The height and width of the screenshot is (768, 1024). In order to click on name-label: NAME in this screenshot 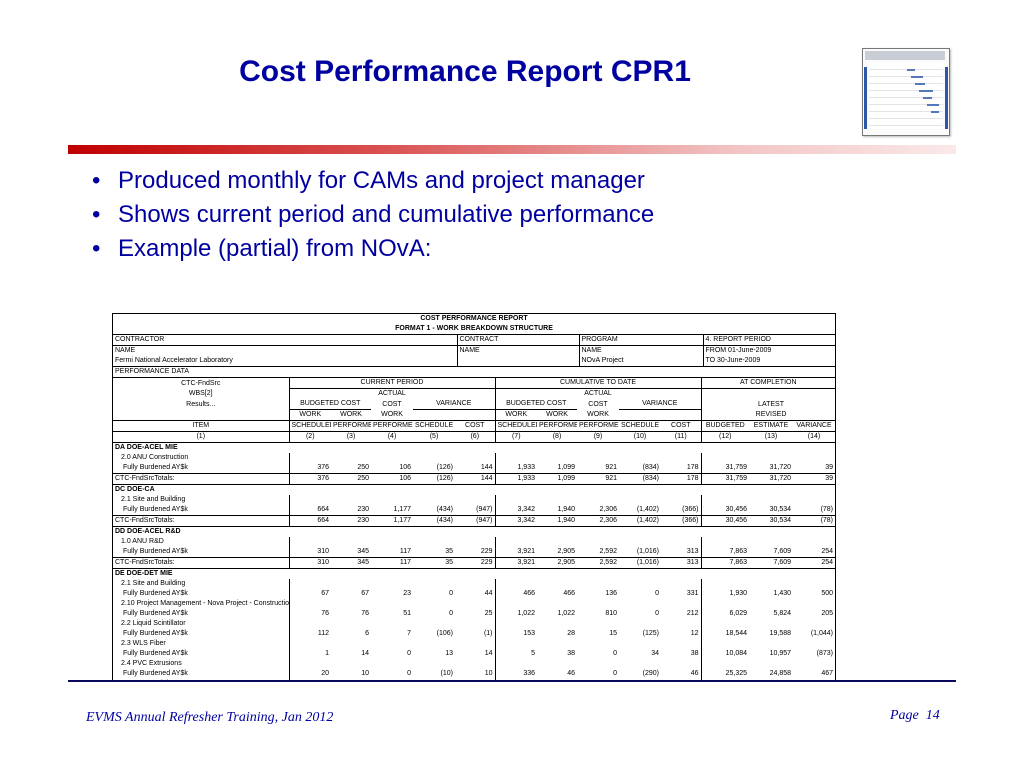, I will do `click(285, 350)`.